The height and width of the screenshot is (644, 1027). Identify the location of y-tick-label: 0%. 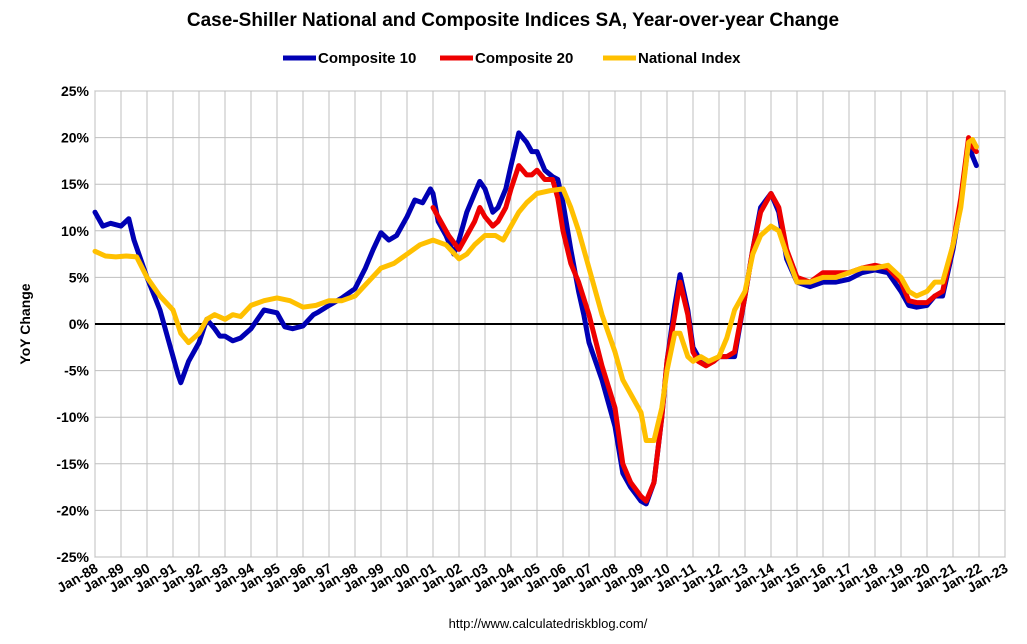
(79, 324).